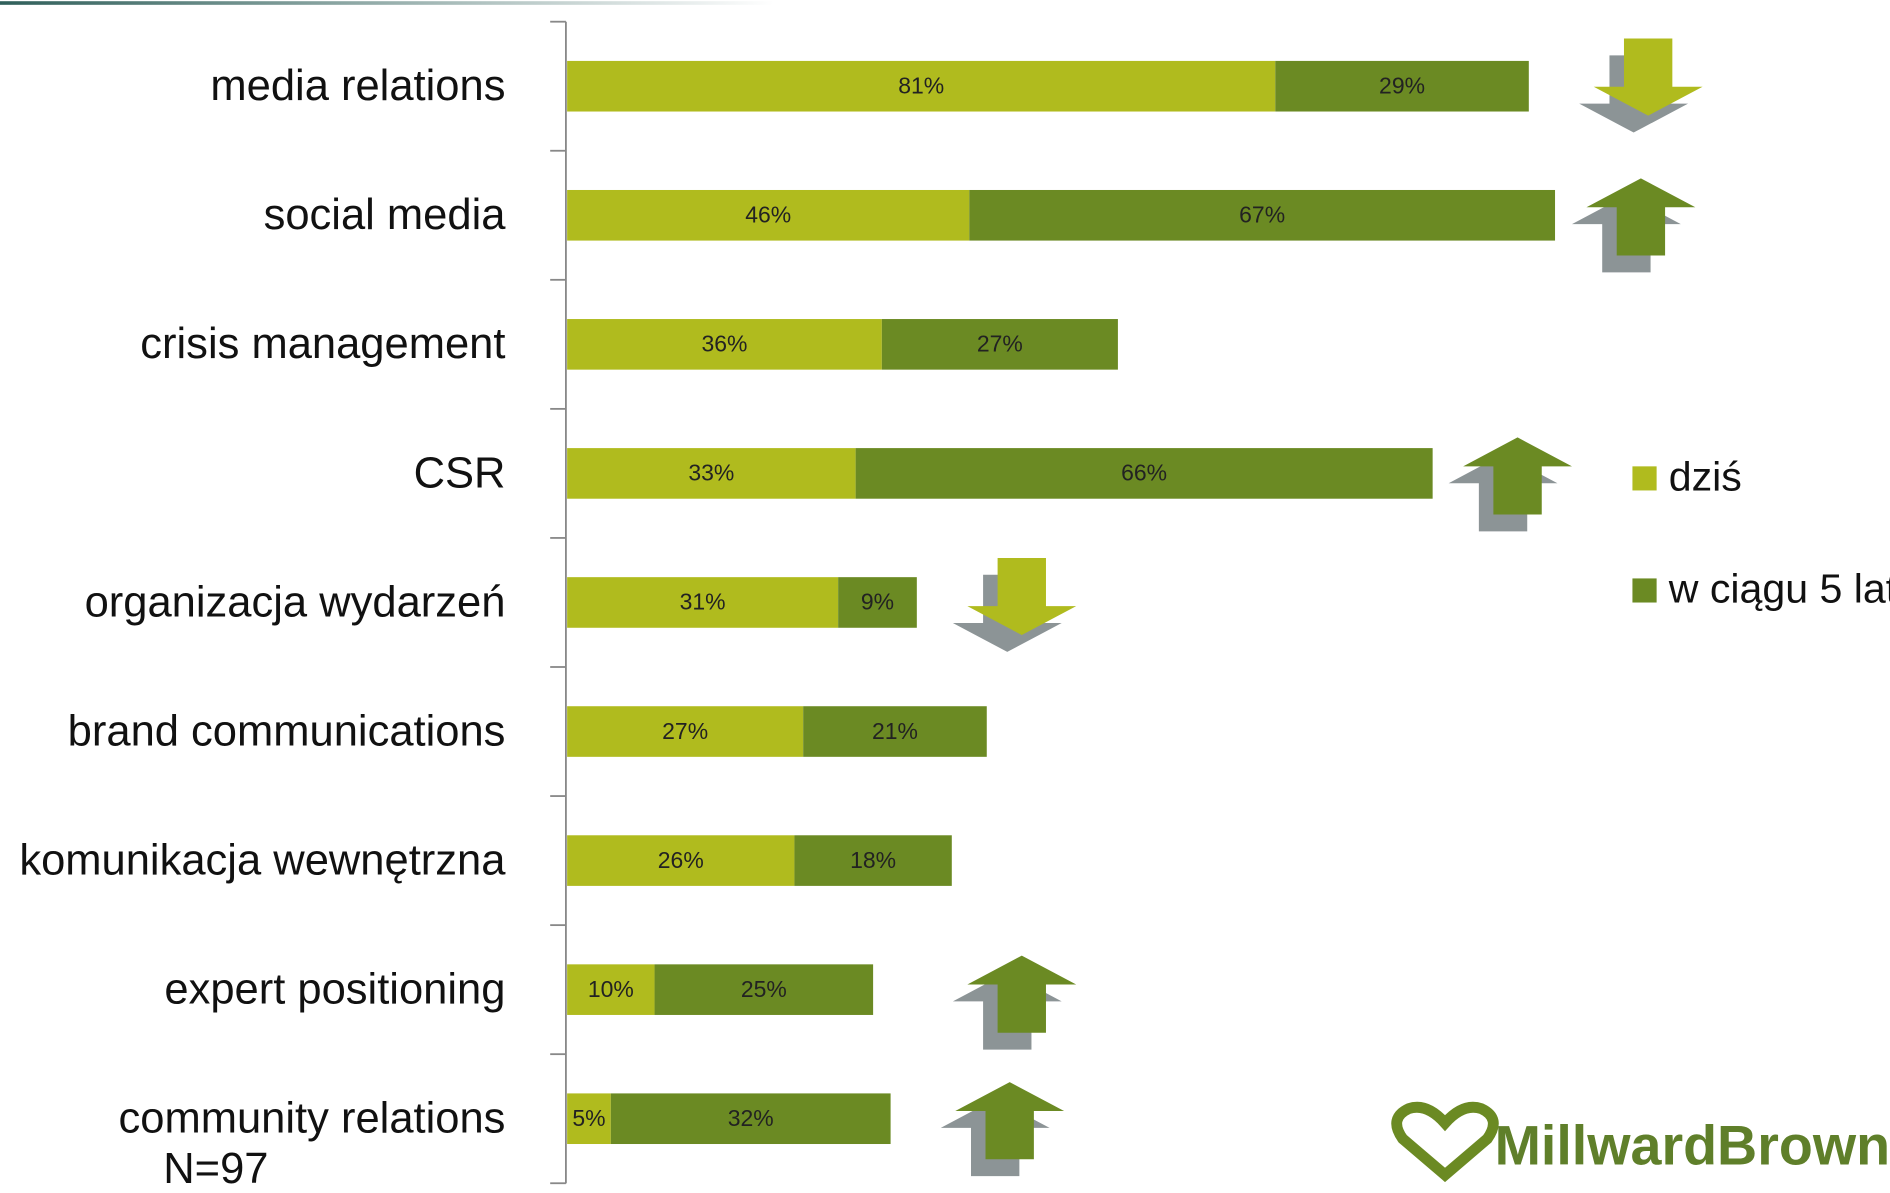  Describe the element at coordinates (295, 602) in the screenshot. I see `category-label: organizacja wydarzeń` at that location.